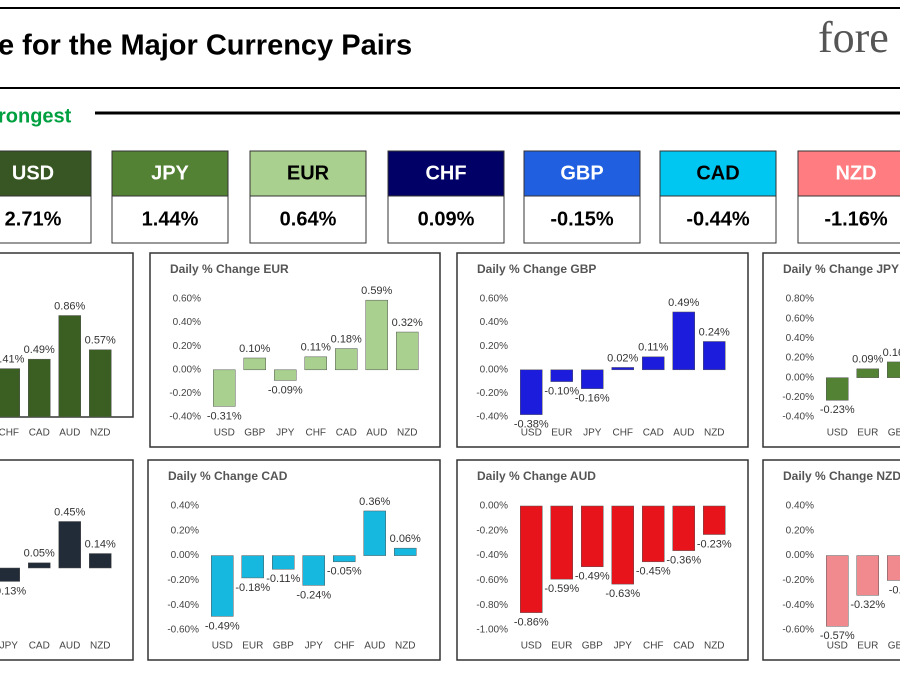 The width and height of the screenshot is (900, 676). Describe the element at coordinates (837, 646) in the screenshot. I see `x-tick-label: USD` at that location.